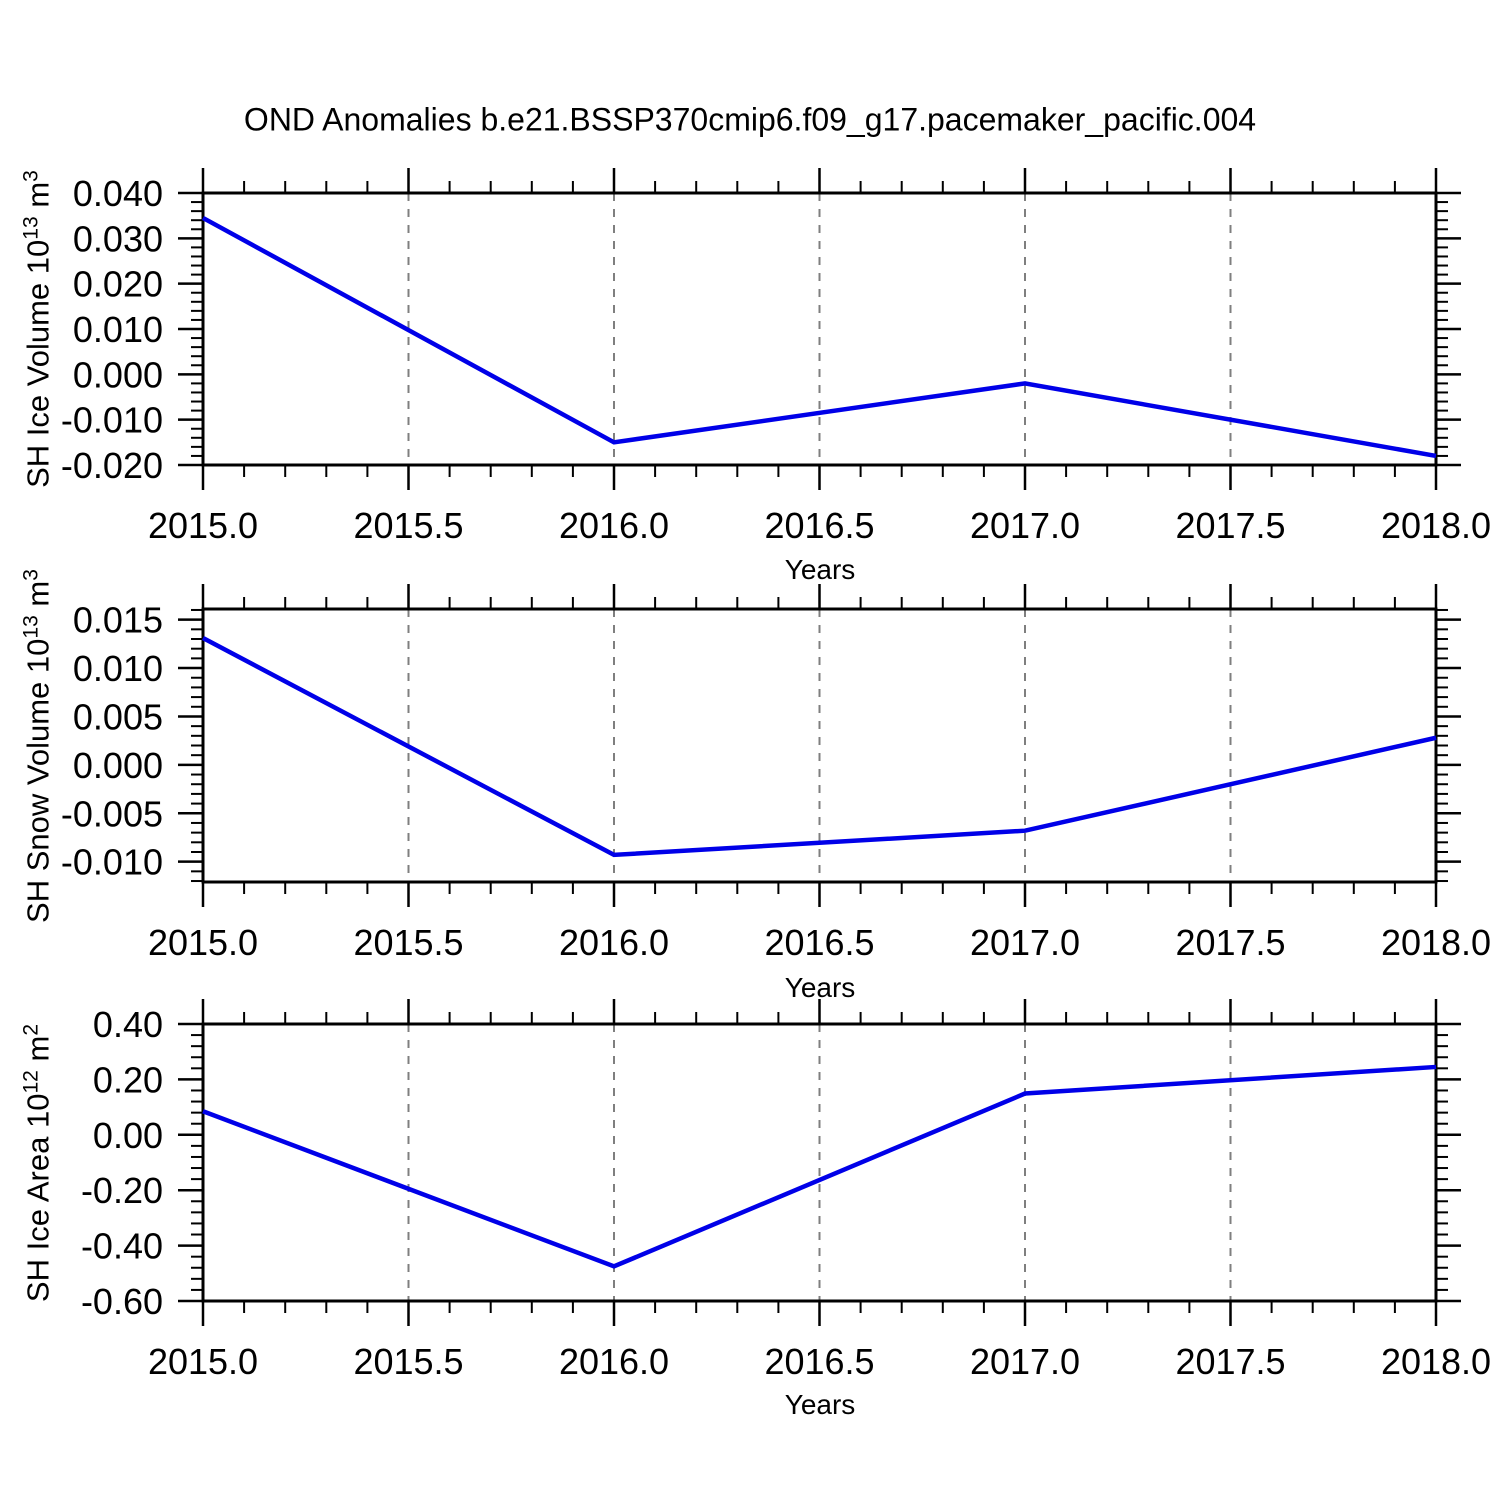 The height and width of the screenshot is (1500, 1500). Describe the element at coordinates (122, 1301) in the screenshot. I see `y-tick-label: -0.60` at that location.